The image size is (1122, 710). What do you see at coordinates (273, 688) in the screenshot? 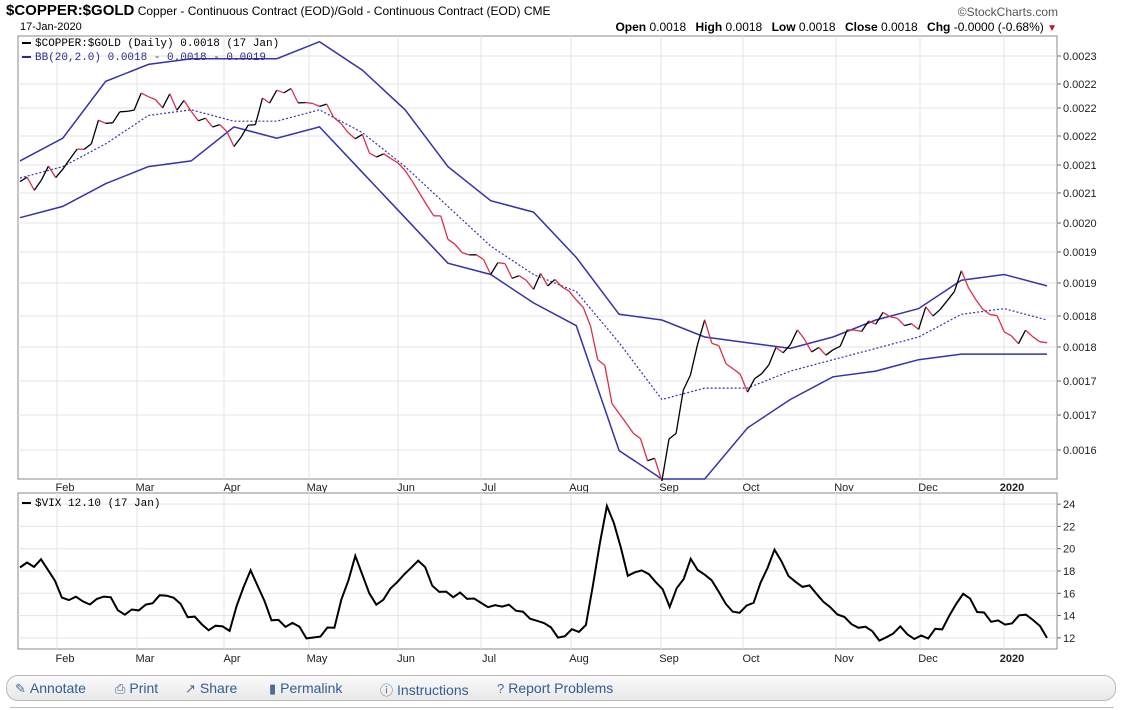
I see `bookmark-icon: ▮` at bounding box center [273, 688].